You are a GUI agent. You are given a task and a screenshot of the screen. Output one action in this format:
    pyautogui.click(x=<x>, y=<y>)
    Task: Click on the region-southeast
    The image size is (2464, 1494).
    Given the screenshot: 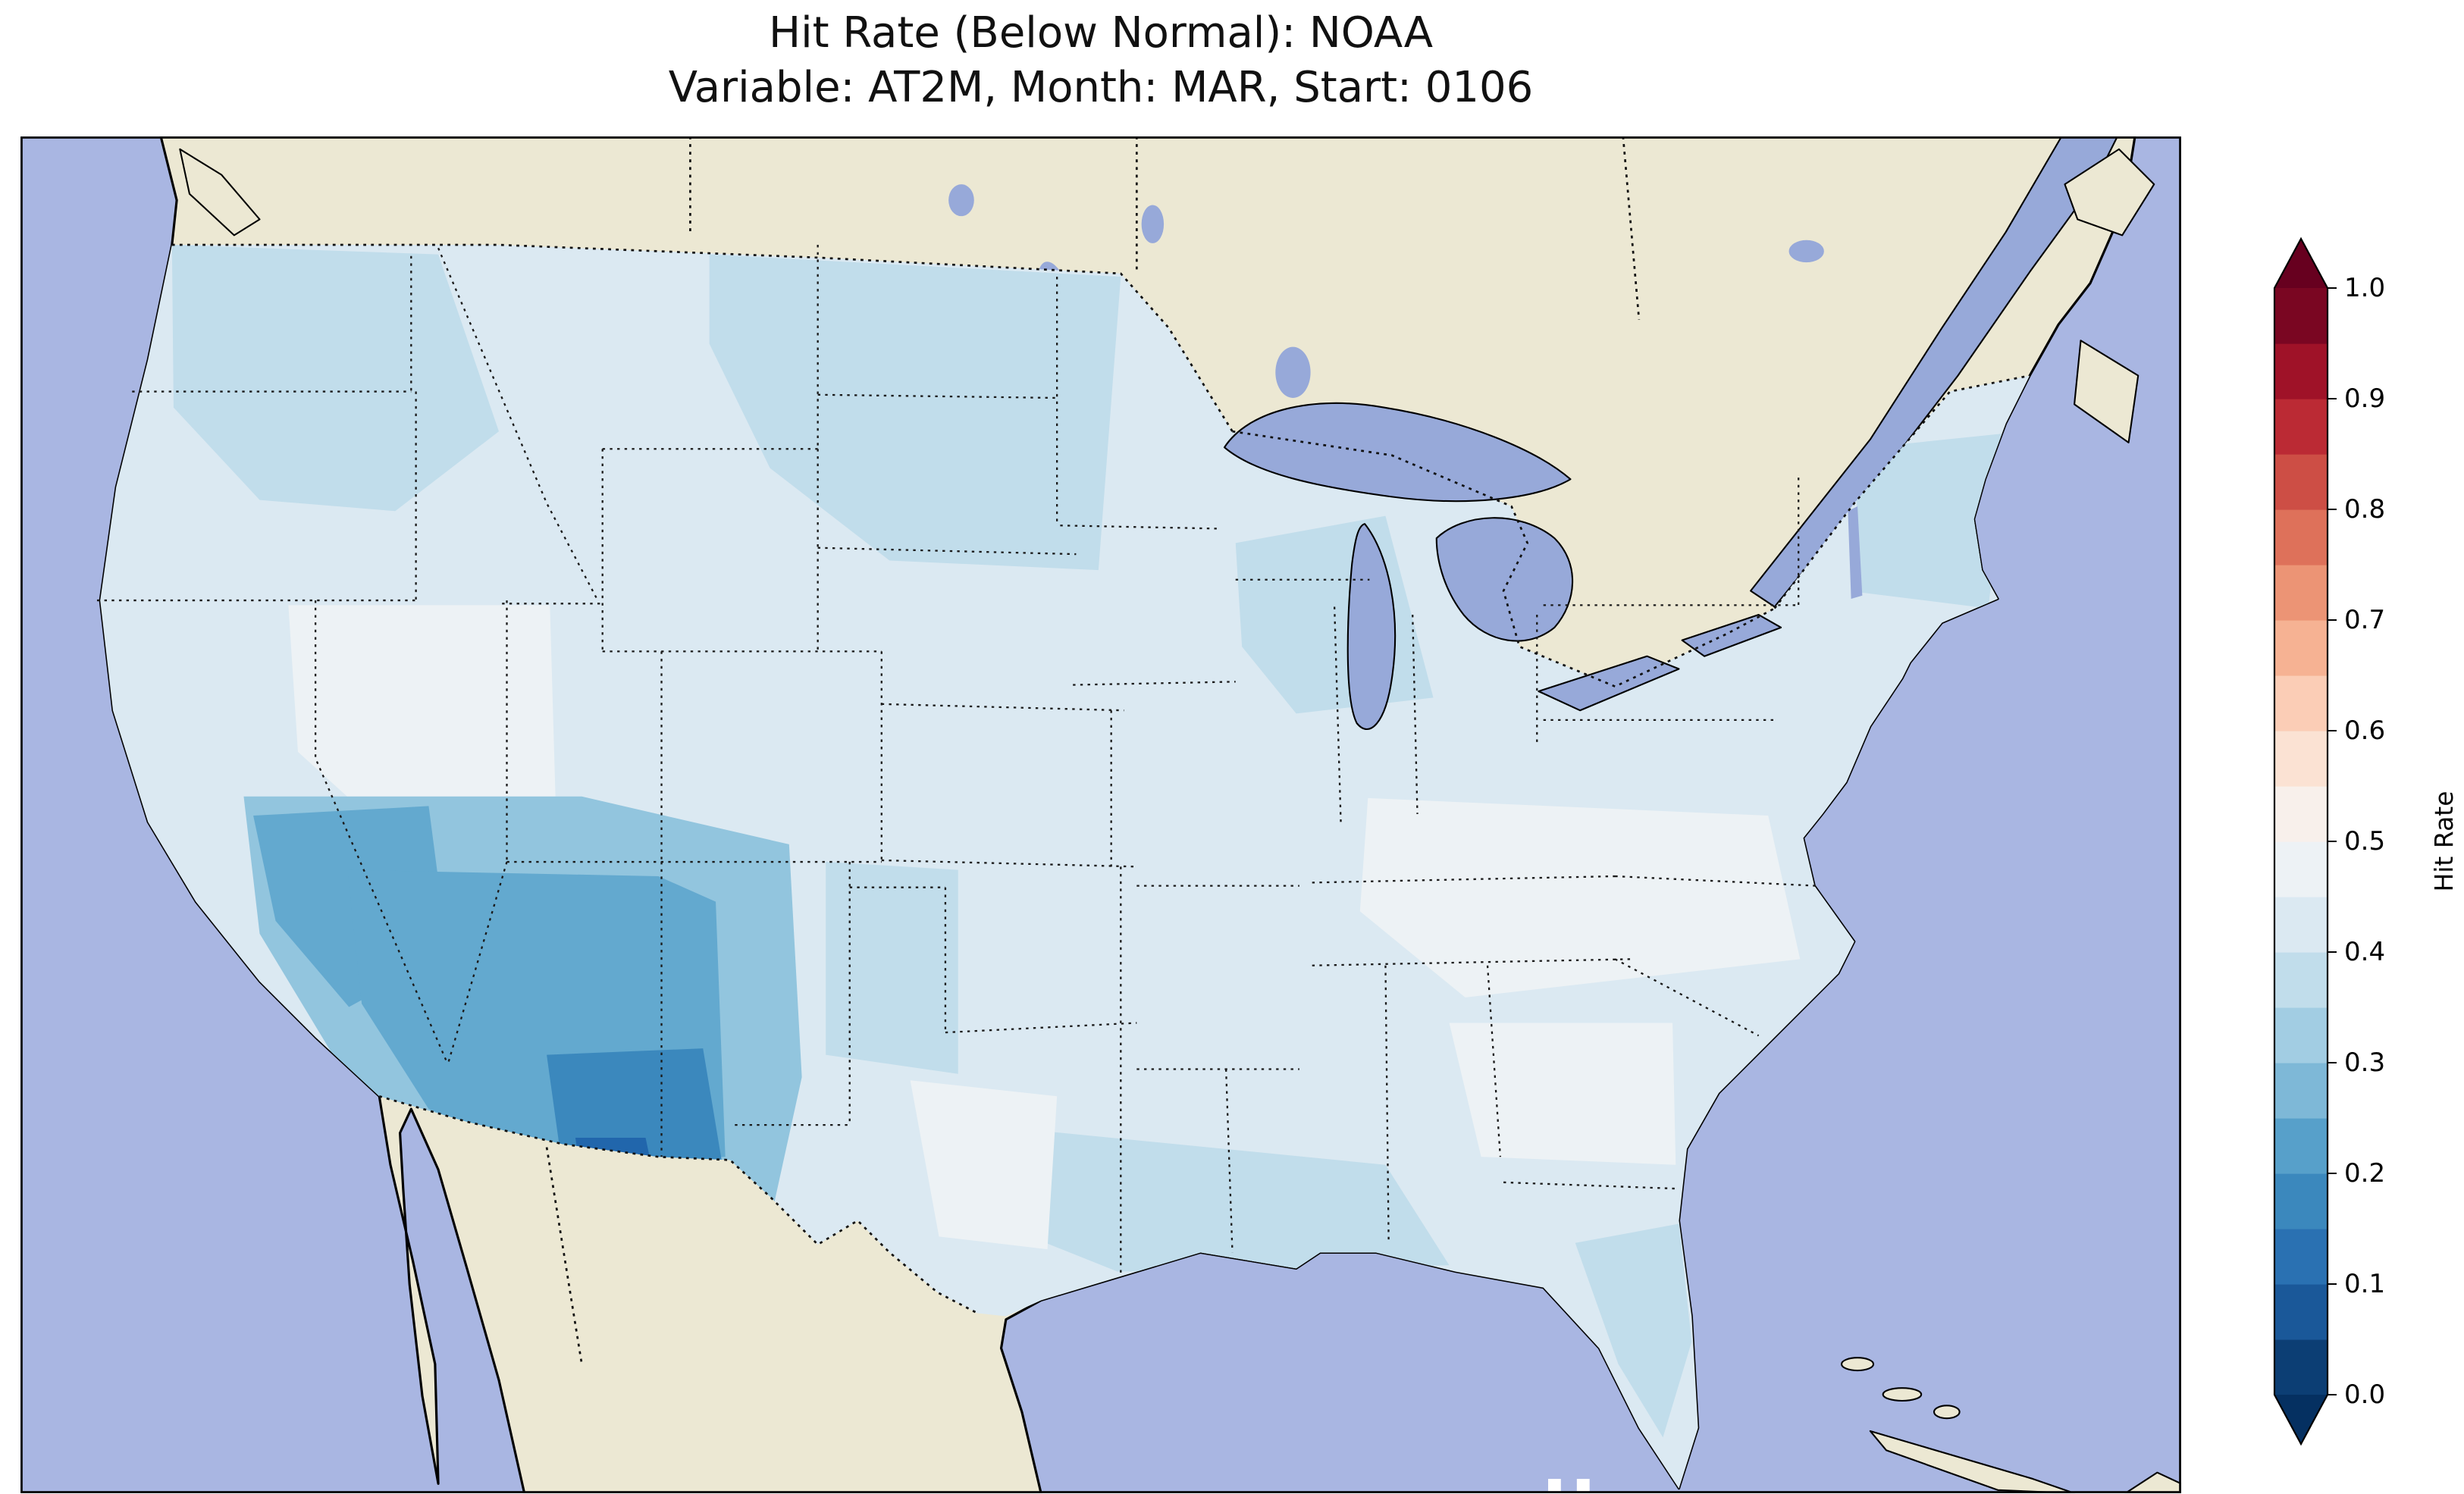 What is the action you would take?
    pyautogui.click(x=1562, y=1094)
    